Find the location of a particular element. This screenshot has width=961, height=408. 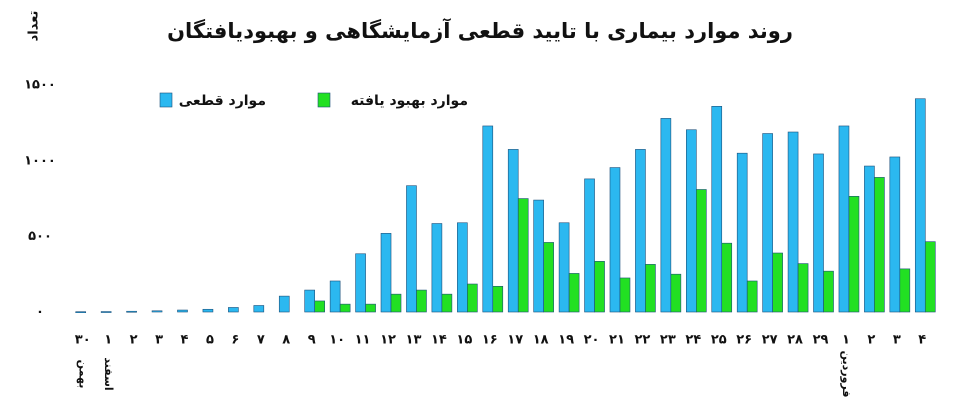

x-tick-label: ۱۳ is located at coordinates (414, 340).